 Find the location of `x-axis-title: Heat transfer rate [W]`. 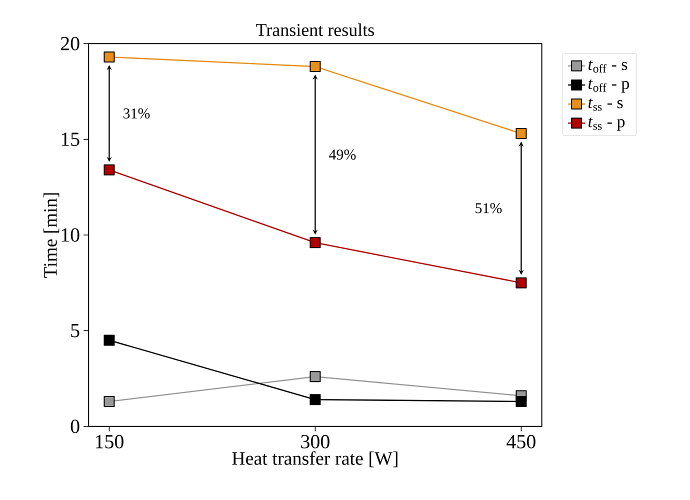

x-axis-title: Heat transfer rate [W] is located at coordinates (315, 459).